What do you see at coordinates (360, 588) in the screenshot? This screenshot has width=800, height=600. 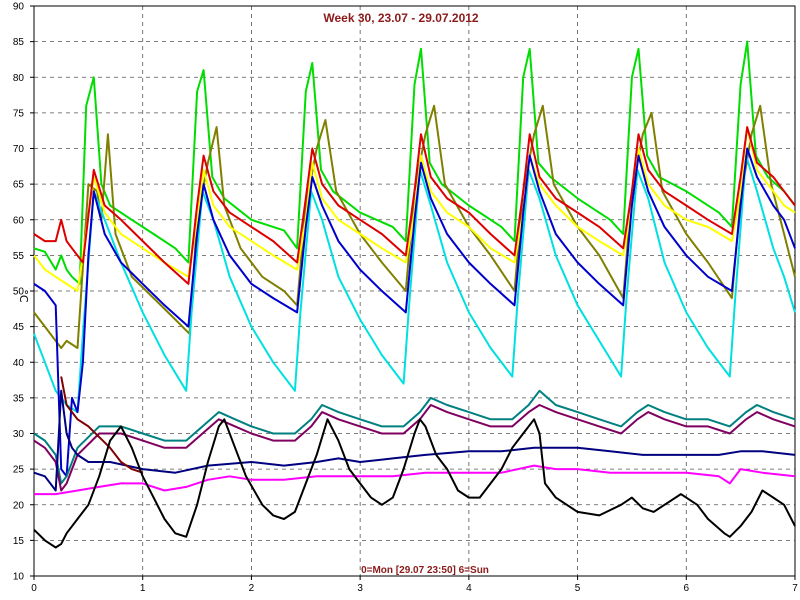 I see `x-tick-label: 3` at bounding box center [360, 588].